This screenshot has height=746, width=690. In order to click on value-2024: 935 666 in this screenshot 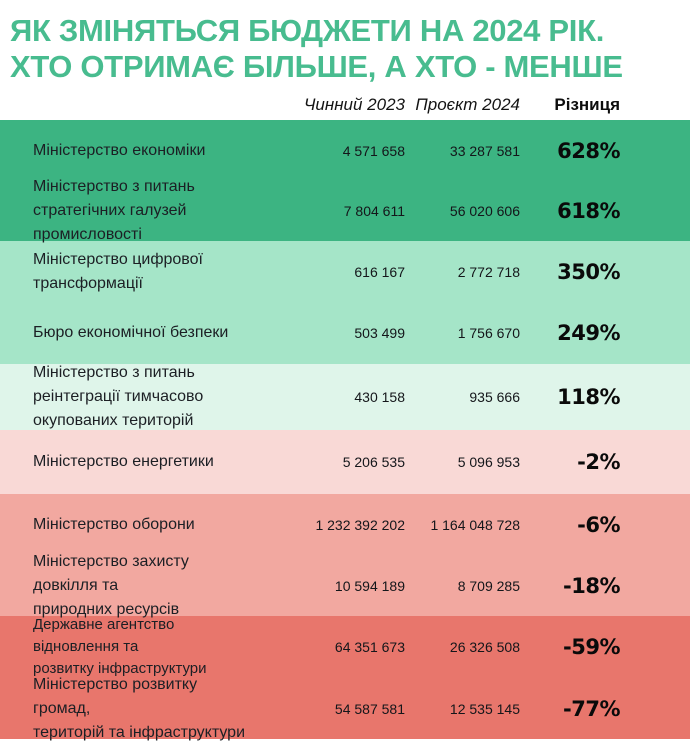, I will do `click(494, 397)`.